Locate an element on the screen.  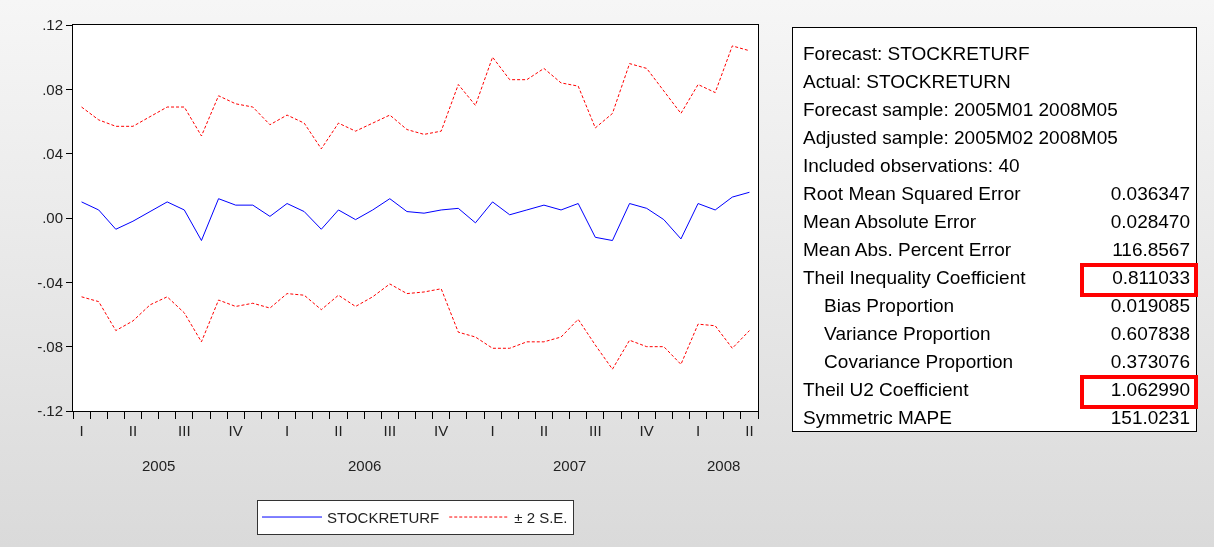
text: 0.811033 is located at coordinates (1151, 277).